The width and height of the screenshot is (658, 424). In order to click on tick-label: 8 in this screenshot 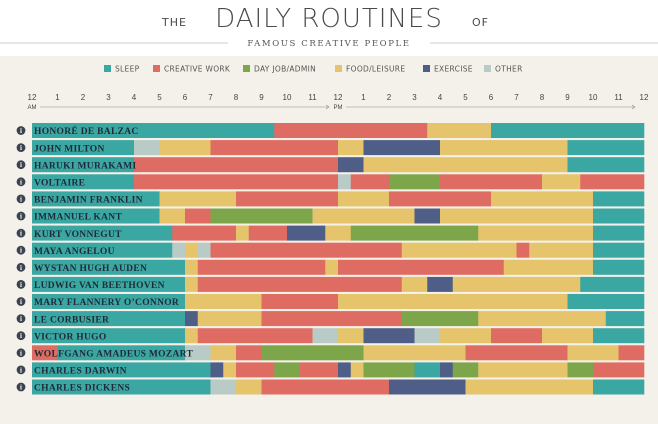, I will do `click(236, 97)`.